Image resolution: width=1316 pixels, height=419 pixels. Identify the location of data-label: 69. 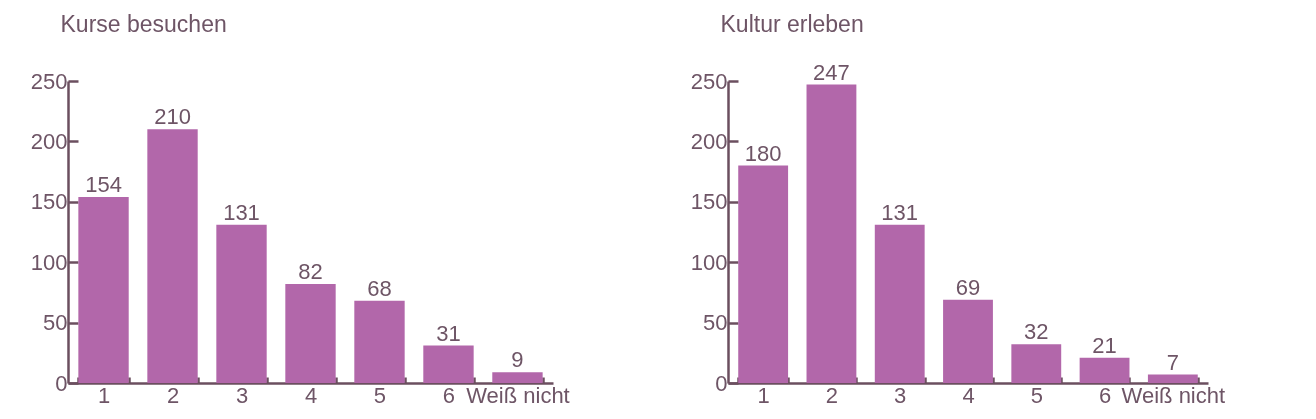
(968, 287).